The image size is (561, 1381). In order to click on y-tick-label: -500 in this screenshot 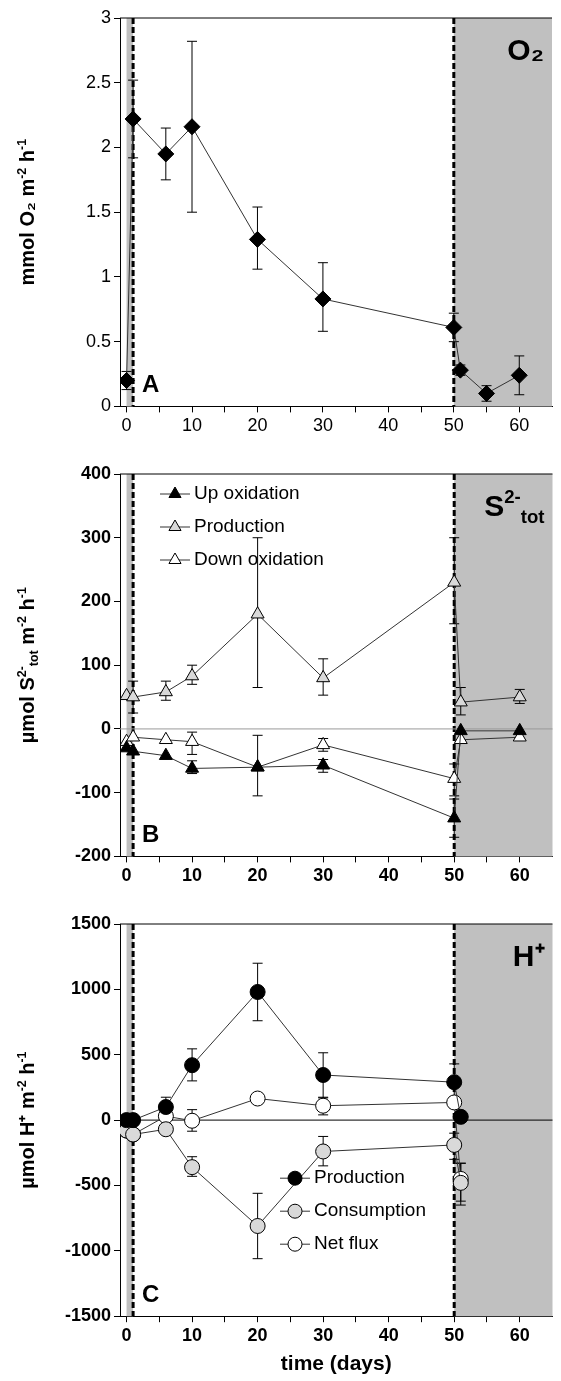, I will do `click(92, 1184)`.